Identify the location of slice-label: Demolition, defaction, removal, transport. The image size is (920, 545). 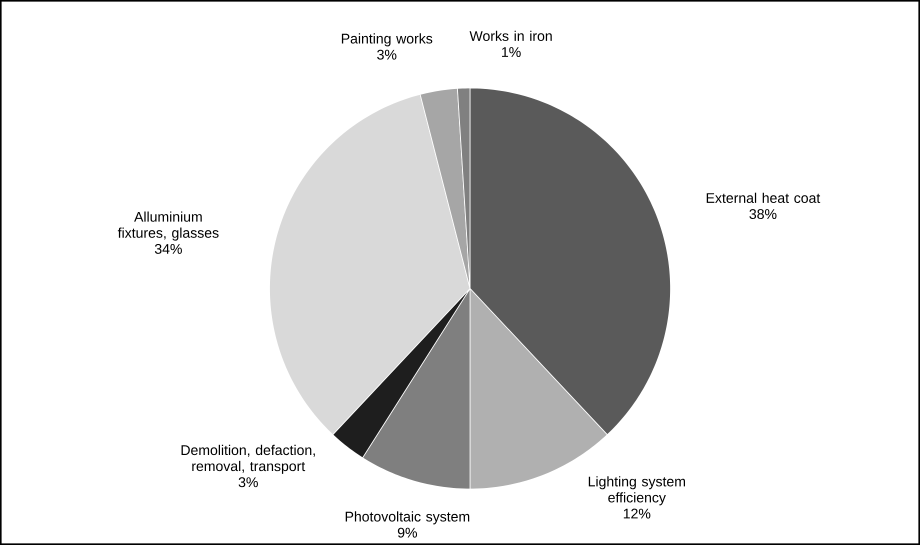
(248, 459).